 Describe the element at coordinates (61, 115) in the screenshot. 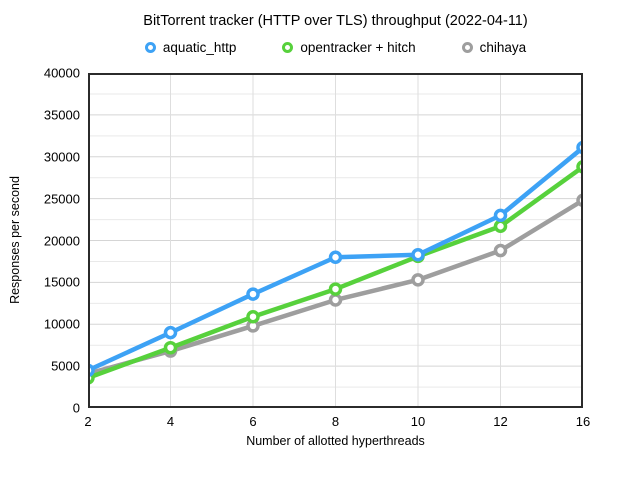

I see `y-tick-label: 35000` at that location.